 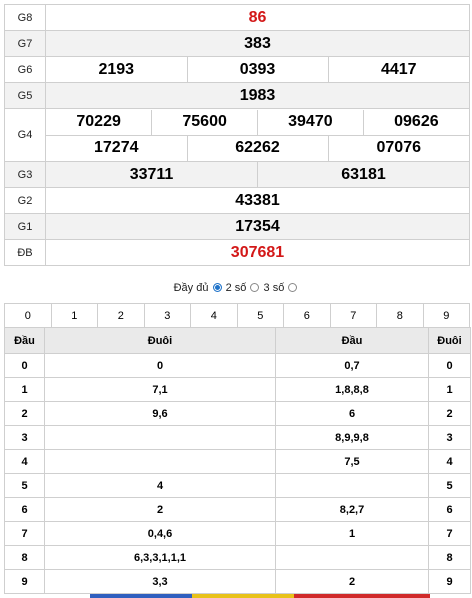 What do you see at coordinates (237, 252) in the screenshot?
I see `prize-row-db: ĐB 307681` at bounding box center [237, 252].